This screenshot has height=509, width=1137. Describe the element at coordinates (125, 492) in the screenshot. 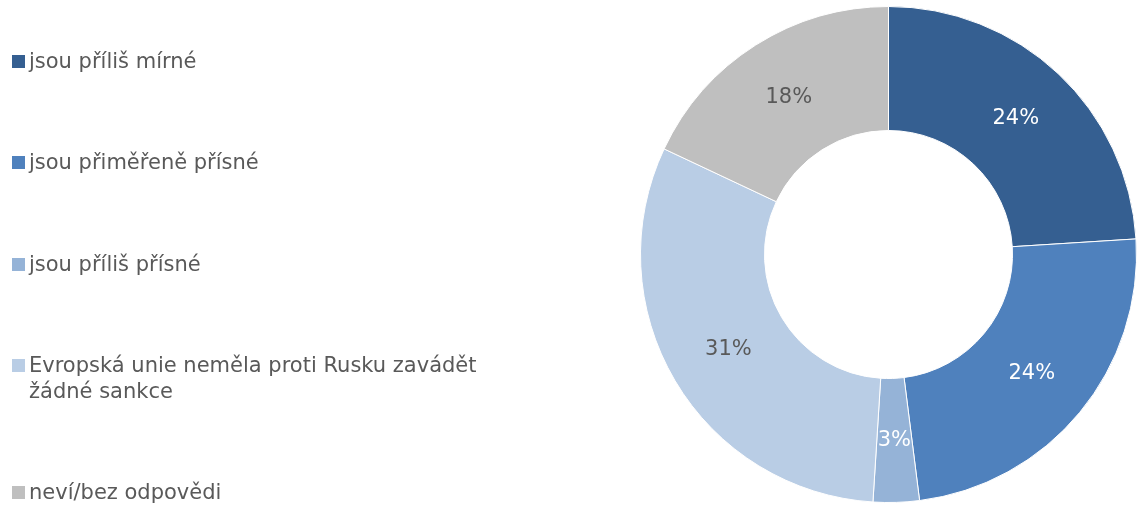

I see `legend-label: neví/bez odpovědi` at that location.